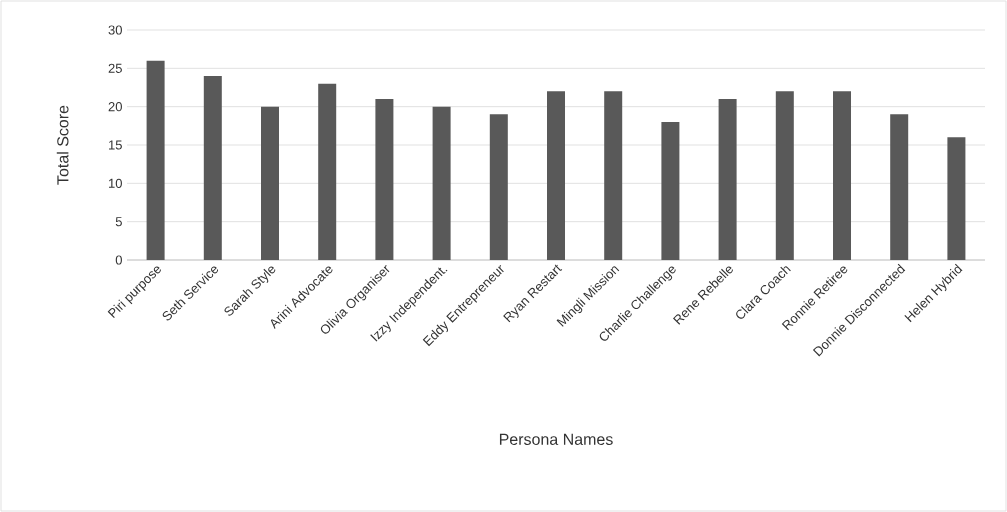 This screenshot has width=1007, height=512. What do you see at coordinates (115, 145) in the screenshot?
I see `y-tick-label: 15` at bounding box center [115, 145].